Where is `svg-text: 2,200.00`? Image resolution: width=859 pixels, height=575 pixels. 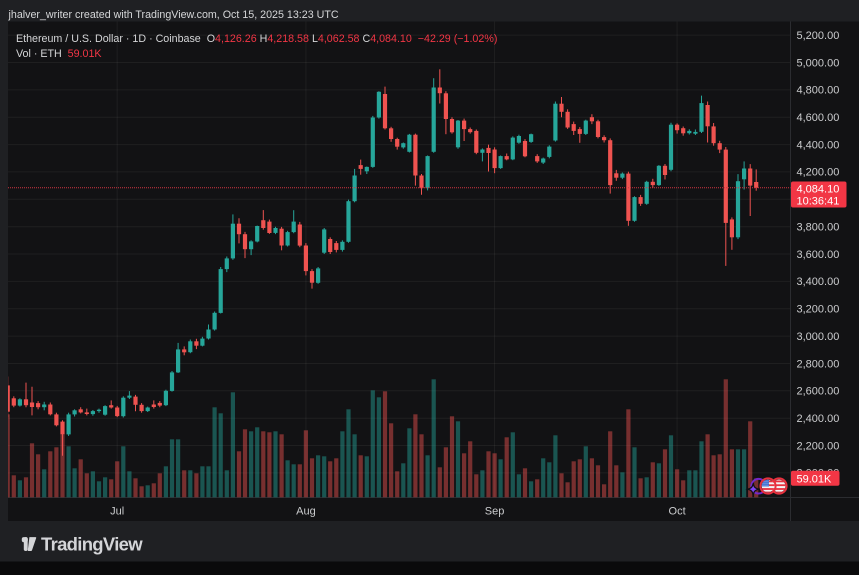 svg-text: 2,200.00 is located at coordinates (818, 446).